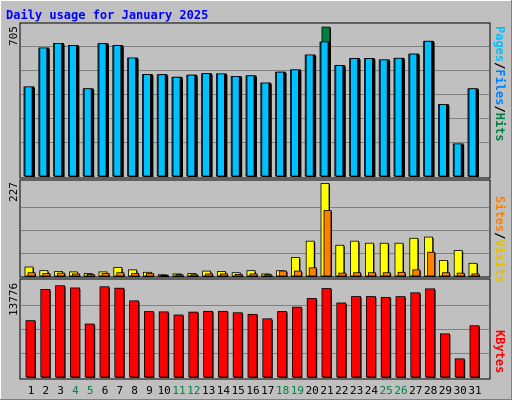 The width and height of the screenshot is (512, 400). Describe the element at coordinates (149, 390) in the screenshot. I see `x-tick-label: 9` at that location.